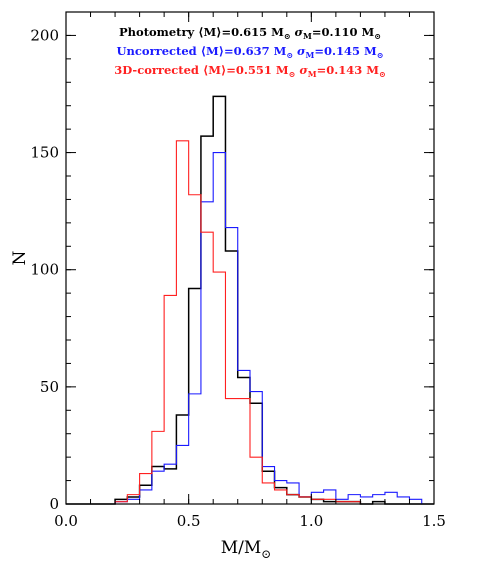 This screenshot has height=570, width=479. What do you see at coordinates (241, 548) in the screenshot?
I see `x-axis-label-text: M/M` at bounding box center [241, 548].